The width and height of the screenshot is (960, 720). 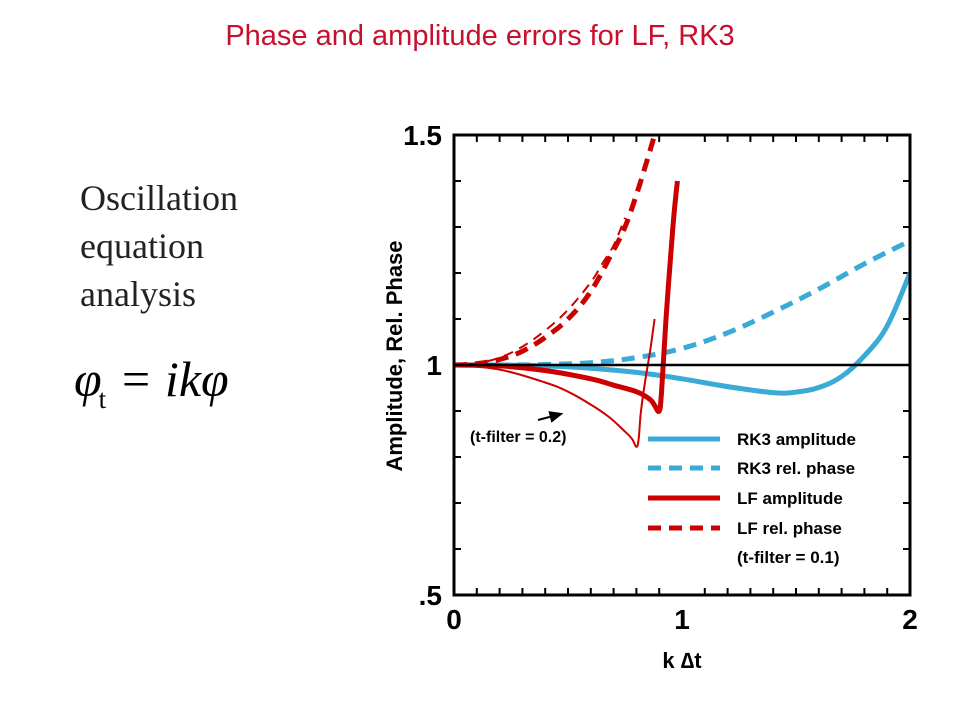 I want to click on annotation-arrowhead, so click(x=556, y=417).